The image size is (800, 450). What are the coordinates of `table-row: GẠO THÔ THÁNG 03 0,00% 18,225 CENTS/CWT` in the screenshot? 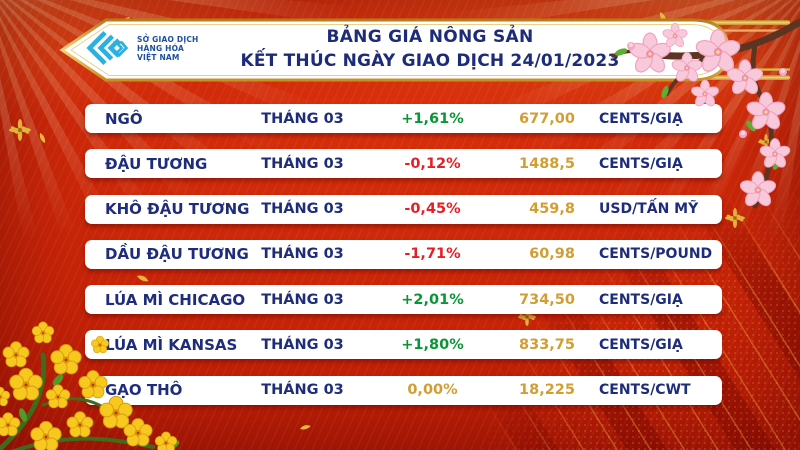 It's located at (403, 390).